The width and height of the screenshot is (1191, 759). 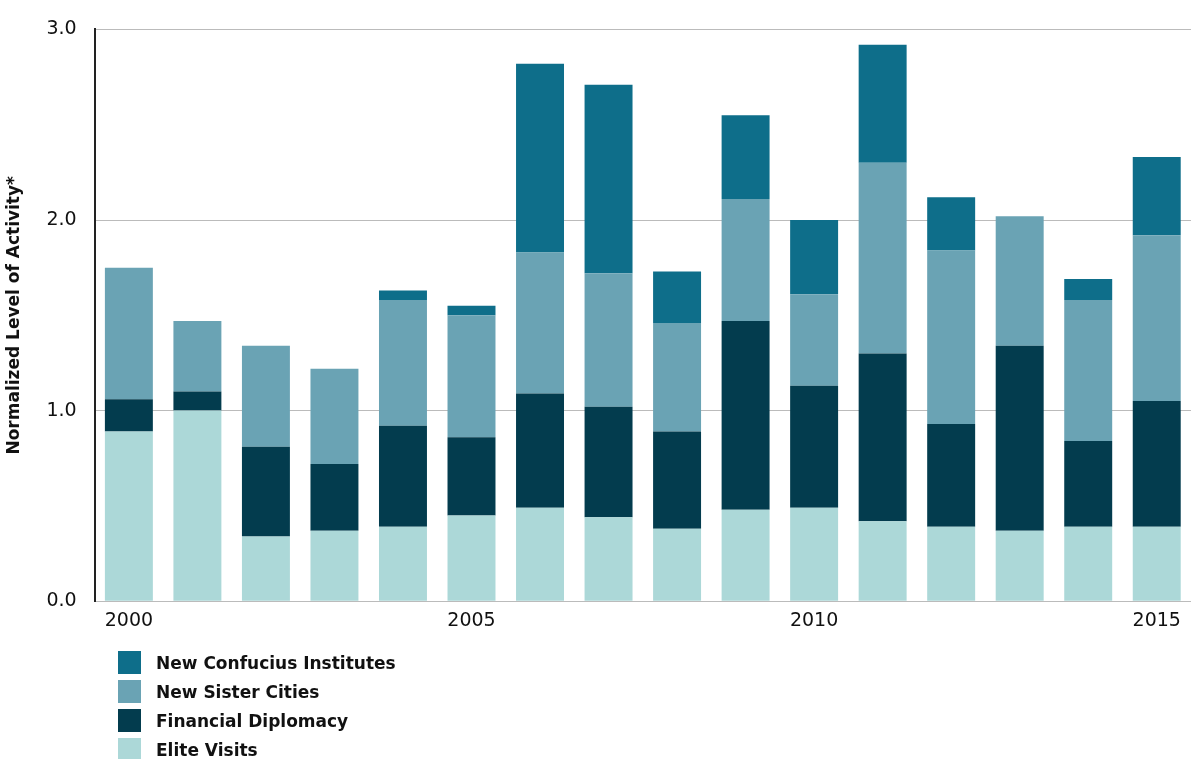 What do you see at coordinates (12, 315) in the screenshot?
I see `y-axis-title: Normalized Level of Activity*` at bounding box center [12, 315].